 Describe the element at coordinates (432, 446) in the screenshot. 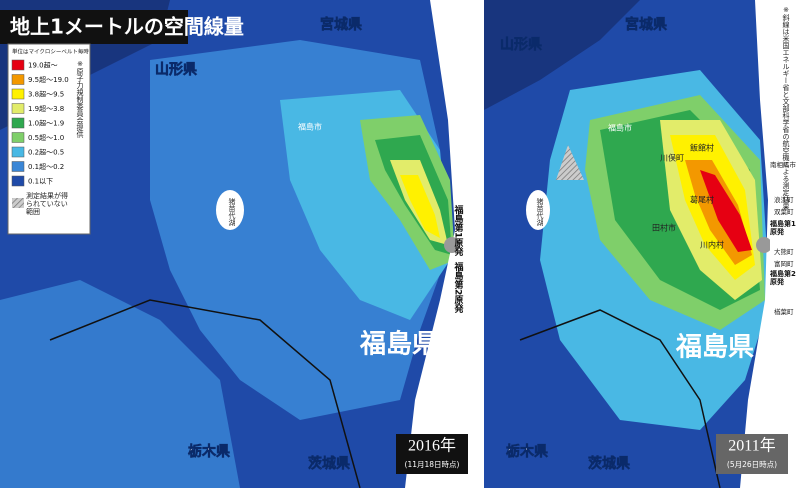

I see `map-year: 2016年` at that location.